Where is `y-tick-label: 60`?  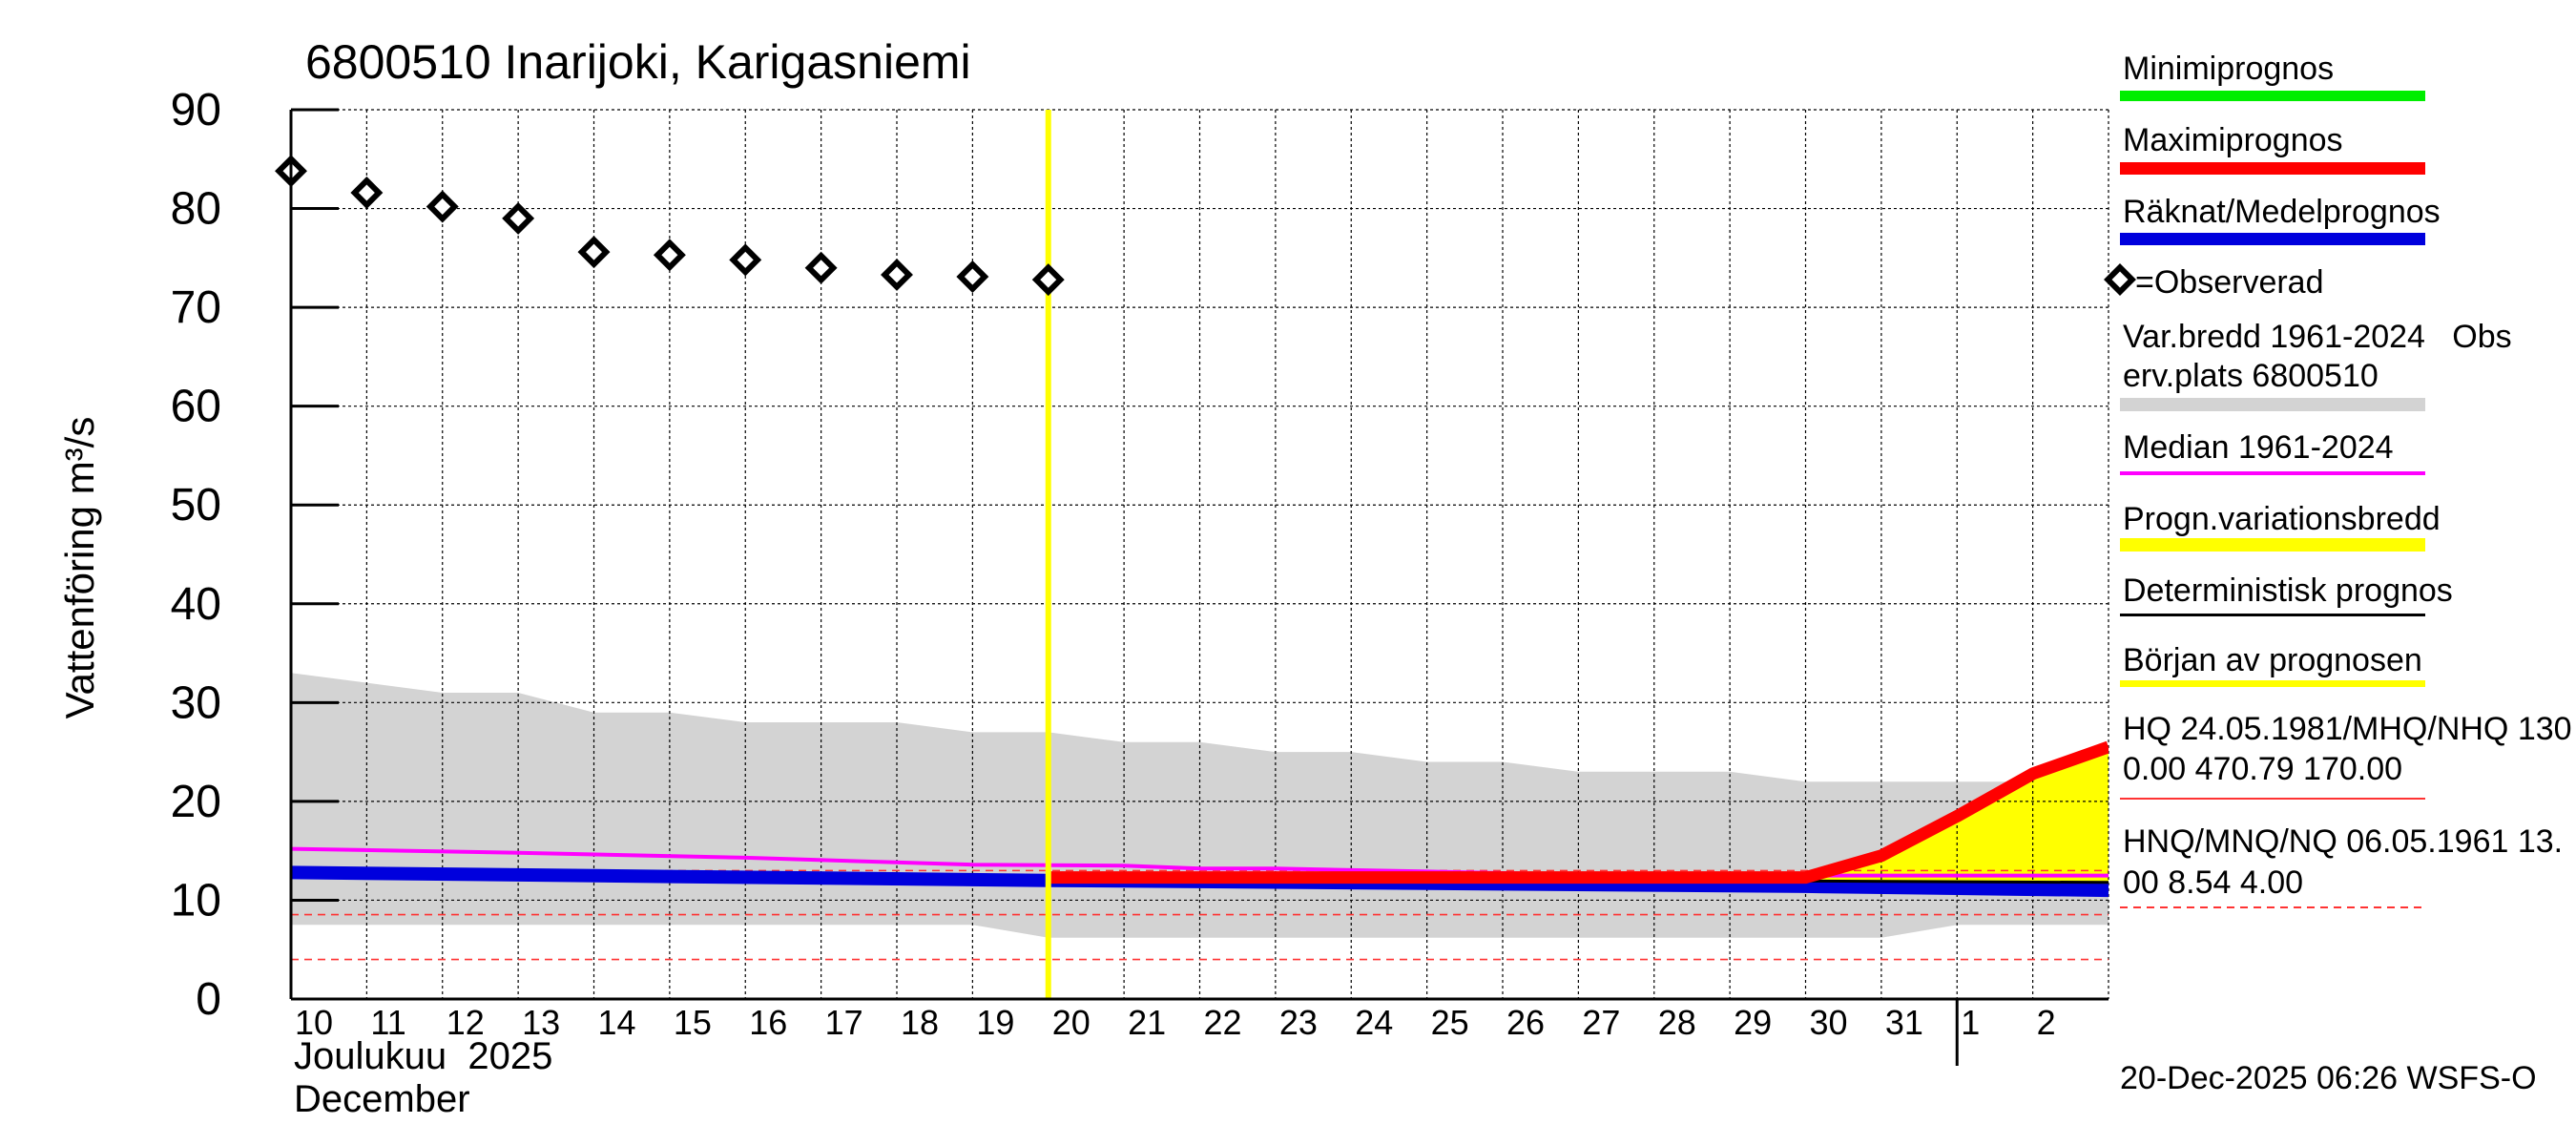
y-tick-label: 60 is located at coordinates (196, 407).